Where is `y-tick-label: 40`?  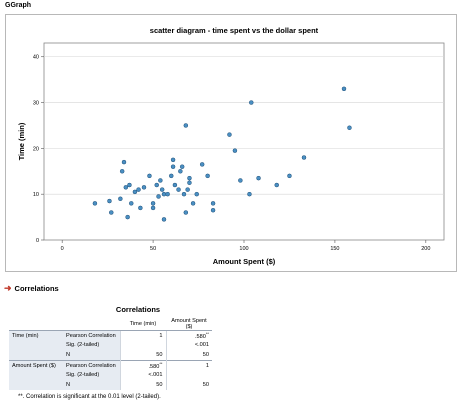 y-tick-label: 40 is located at coordinates (36, 58).